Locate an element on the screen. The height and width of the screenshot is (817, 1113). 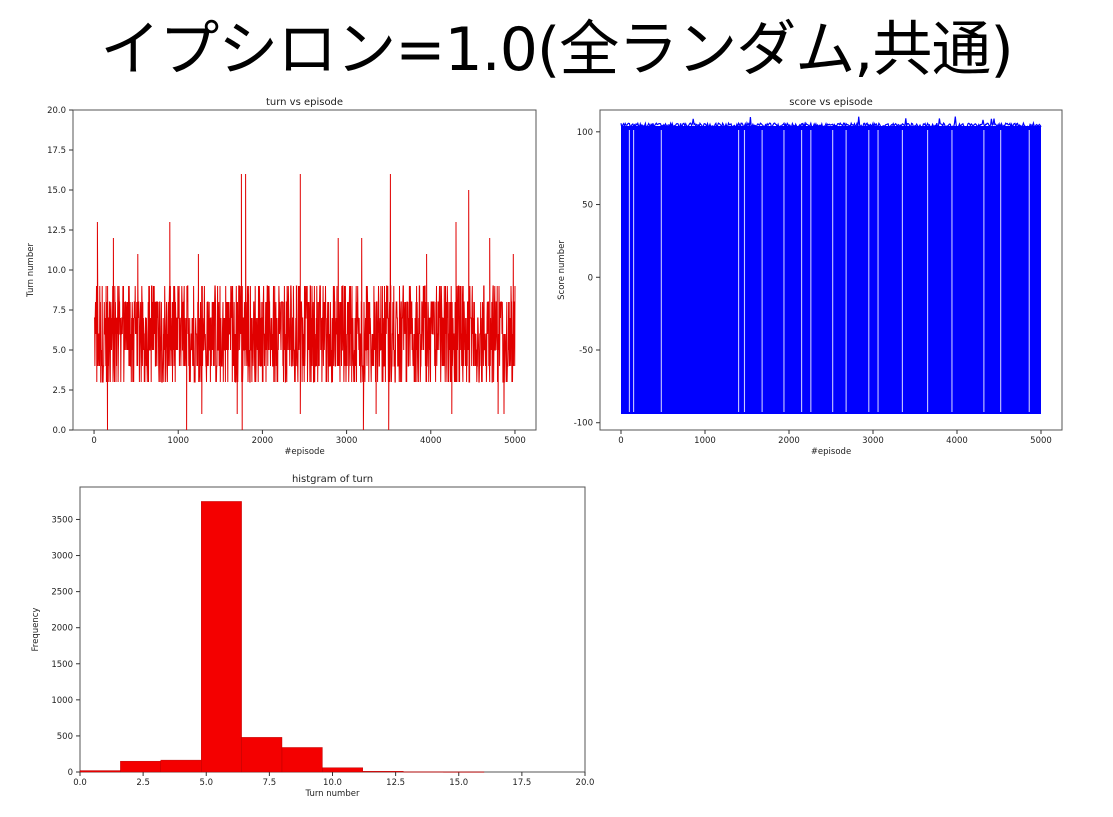
x-tick-label: 2.5 is located at coordinates (143, 783).